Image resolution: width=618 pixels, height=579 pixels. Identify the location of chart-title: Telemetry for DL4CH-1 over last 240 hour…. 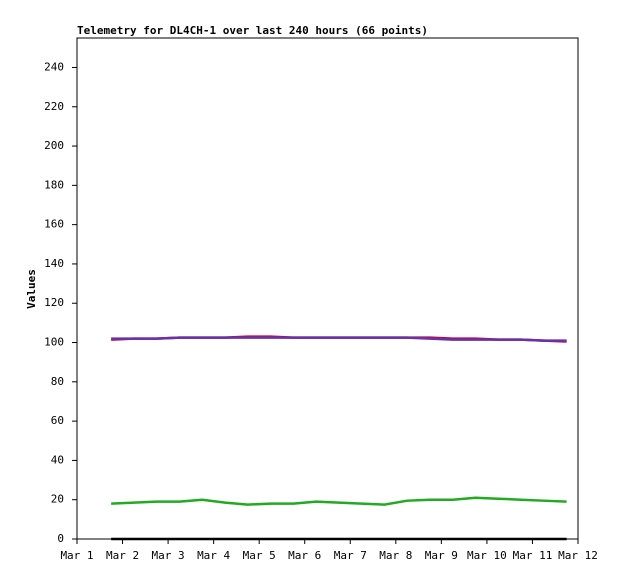
(252, 30).